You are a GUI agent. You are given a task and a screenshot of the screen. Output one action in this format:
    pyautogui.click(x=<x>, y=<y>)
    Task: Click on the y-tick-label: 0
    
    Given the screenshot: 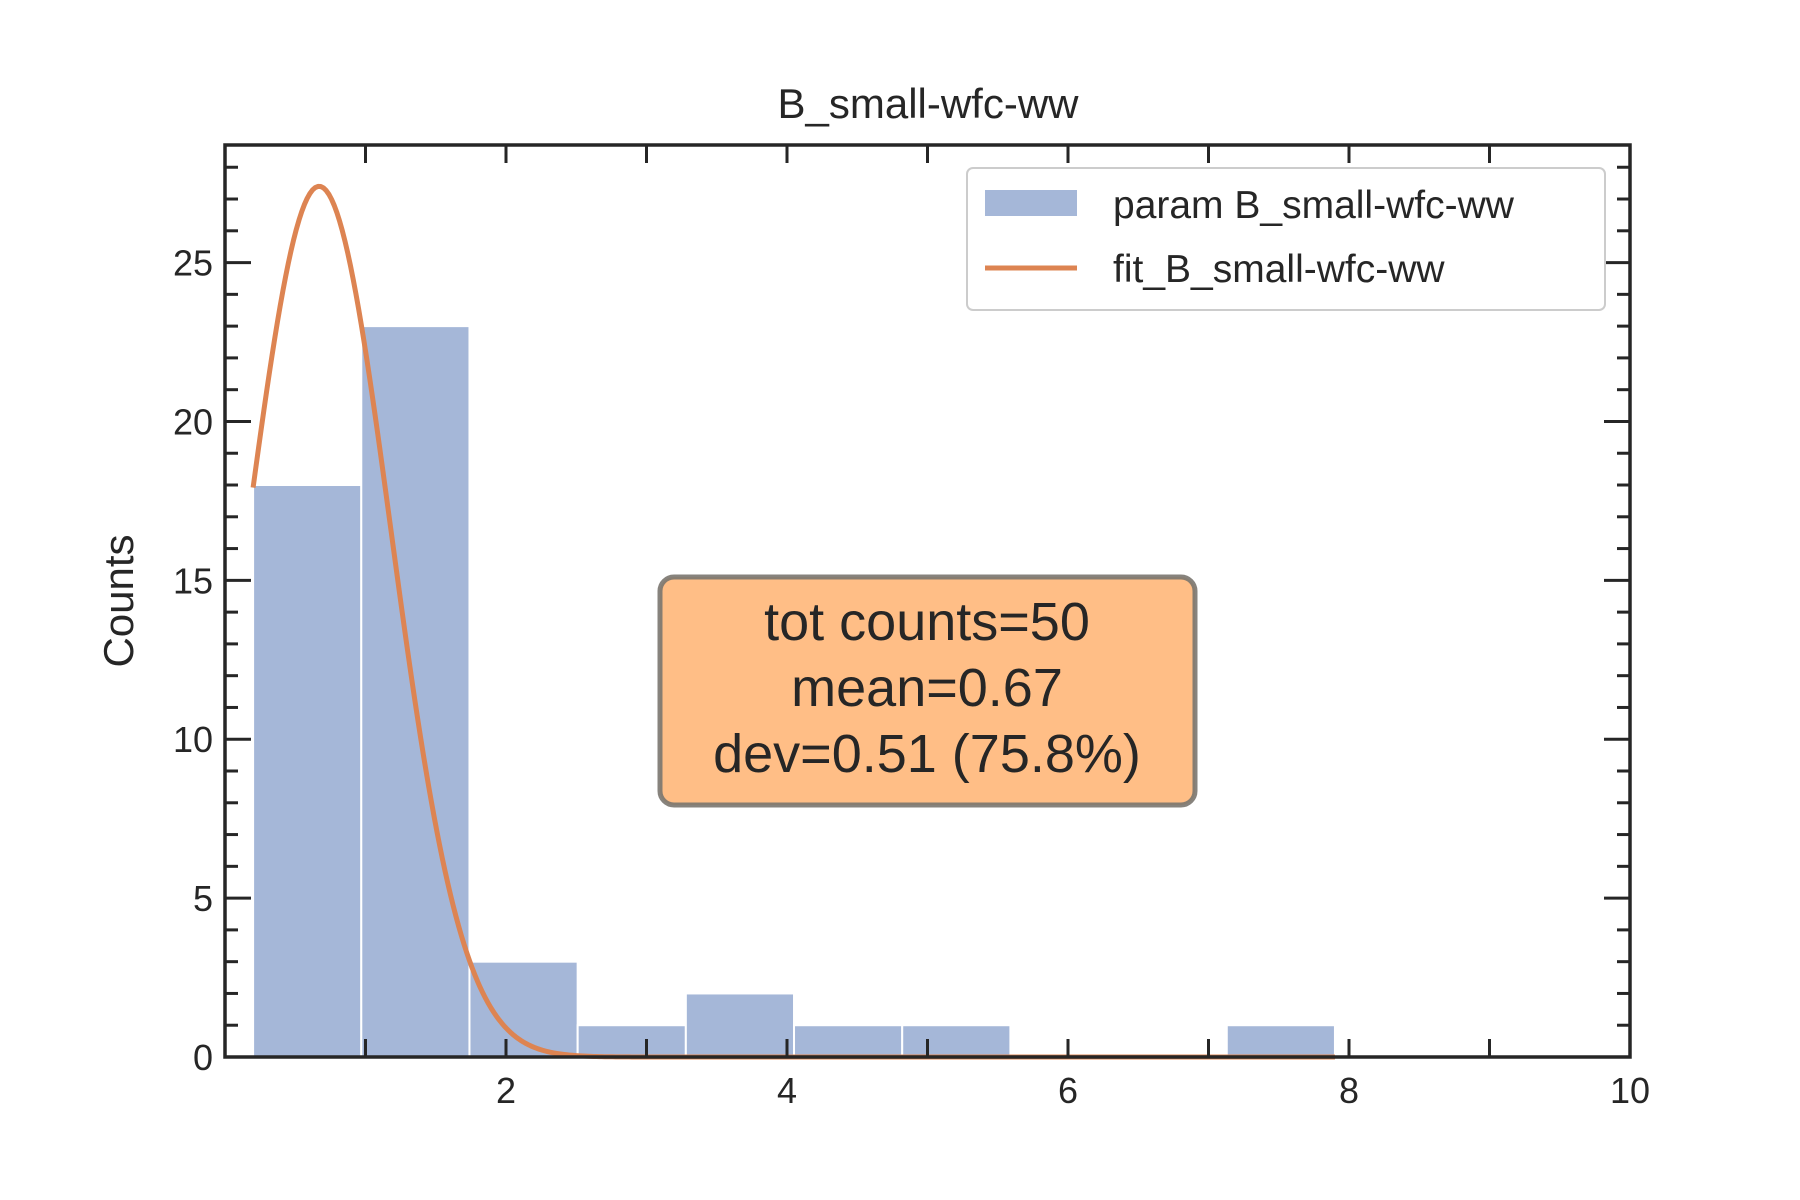 What is the action you would take?
    pyautogui.click(x=203, y=1057)
    